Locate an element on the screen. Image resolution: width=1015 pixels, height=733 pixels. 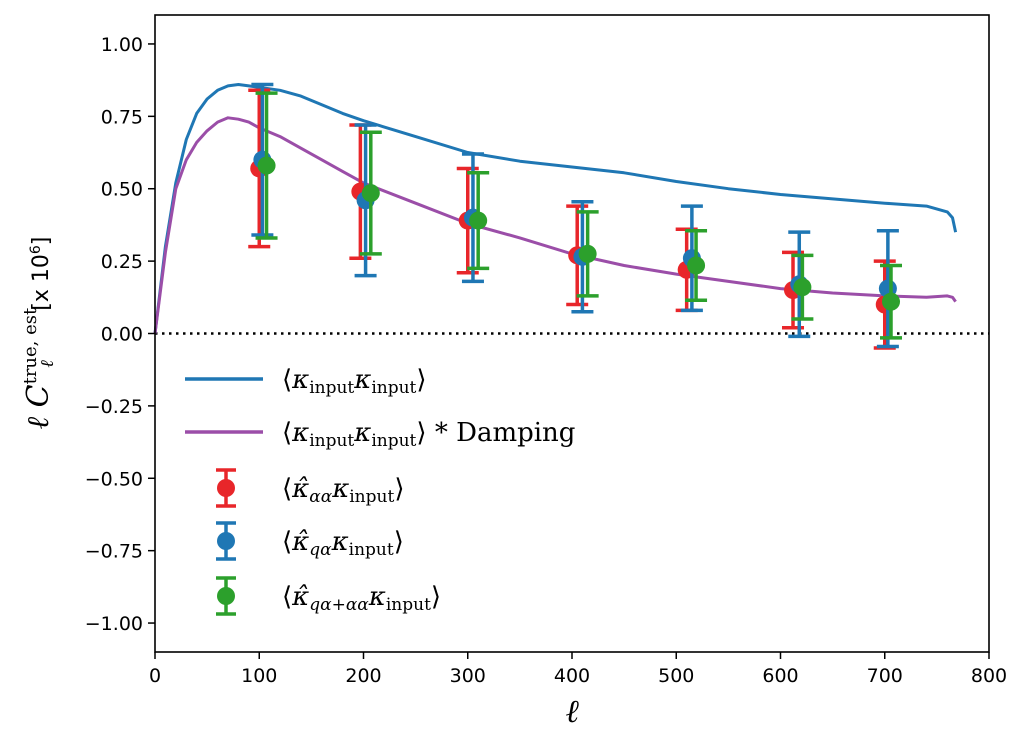
legend-label-5: ⟨κ̂qα+αακinput⟩ is located at coordinates (361, 598).